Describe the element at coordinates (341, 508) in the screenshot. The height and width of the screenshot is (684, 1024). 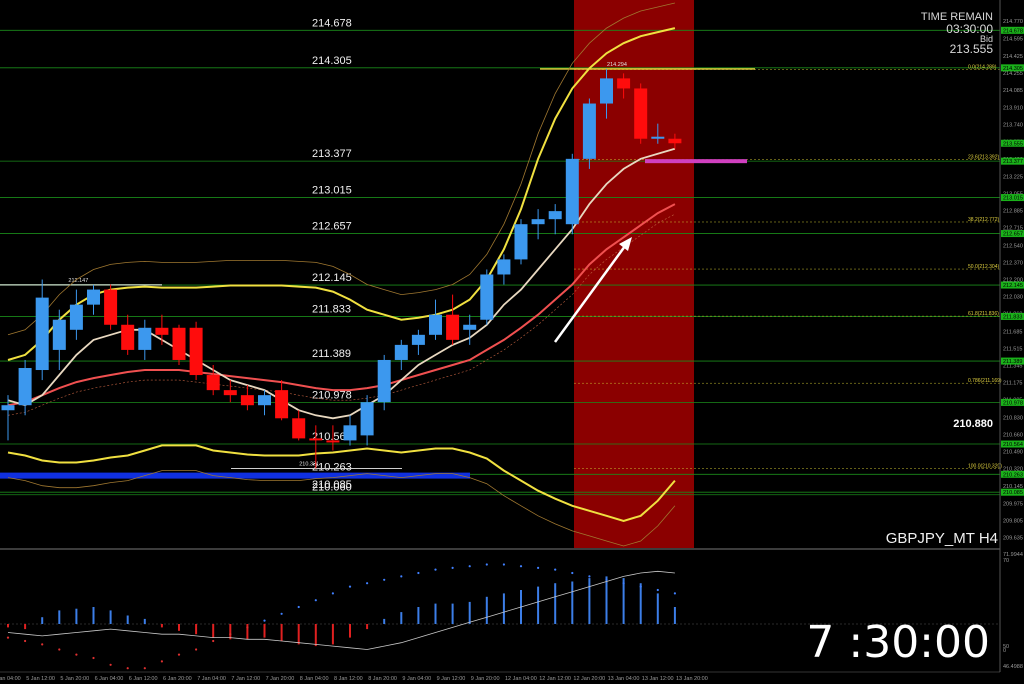
I see `outer-lower-line` at that location.